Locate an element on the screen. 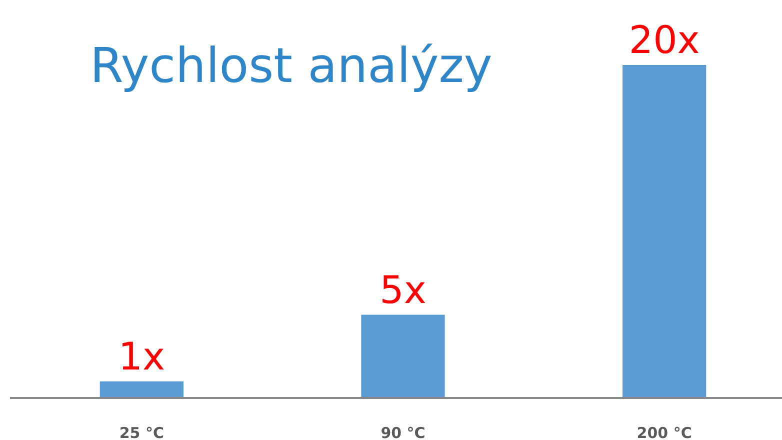 The width and height of the screenshot is (782, 440). x-tick-label: 200 °C is located at coordinates (664, 432).